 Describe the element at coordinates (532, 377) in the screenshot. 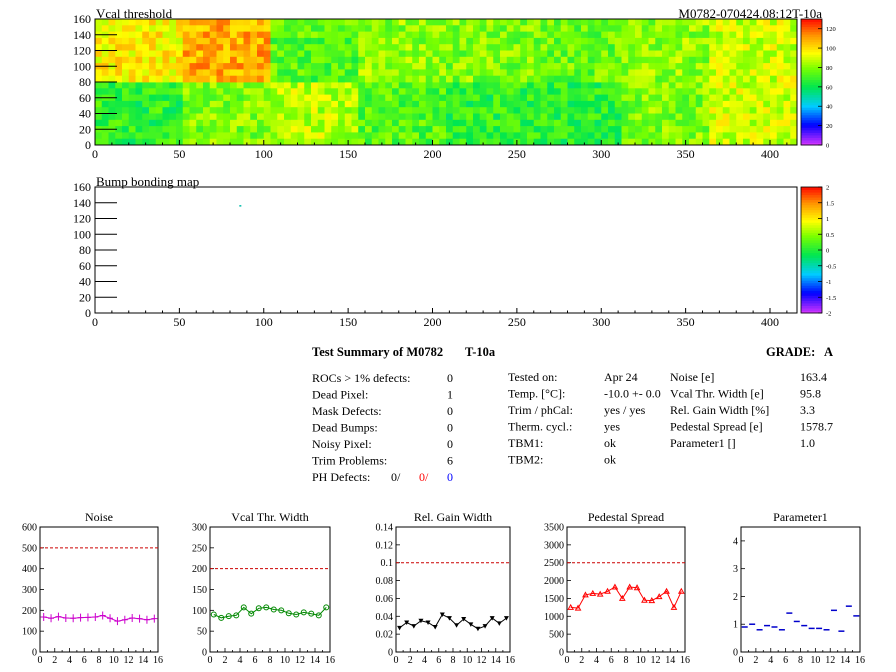

I see `condition-label: Tested on:` at that location.